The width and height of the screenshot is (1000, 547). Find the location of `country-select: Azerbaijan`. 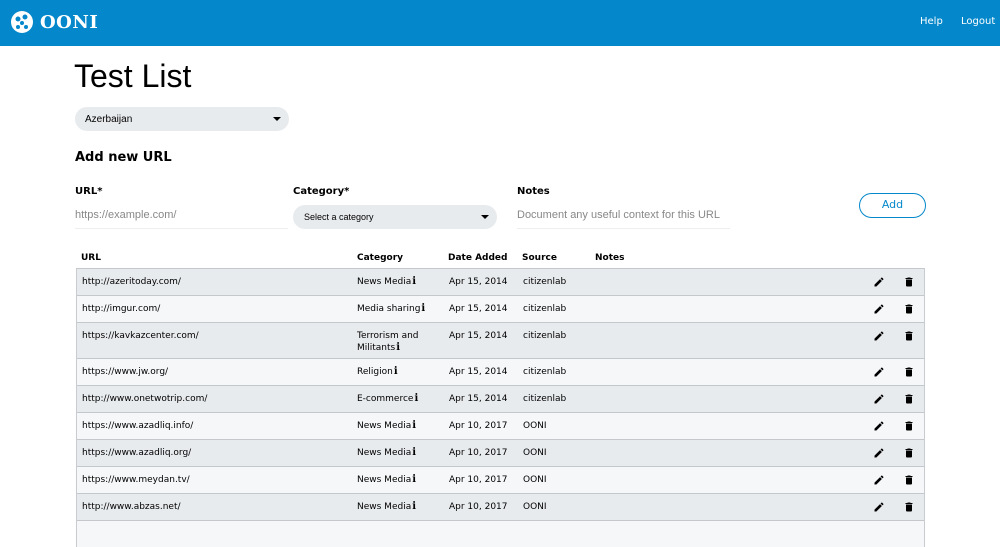

country-select: Azerbaijan is located at coordinates (182, 119).